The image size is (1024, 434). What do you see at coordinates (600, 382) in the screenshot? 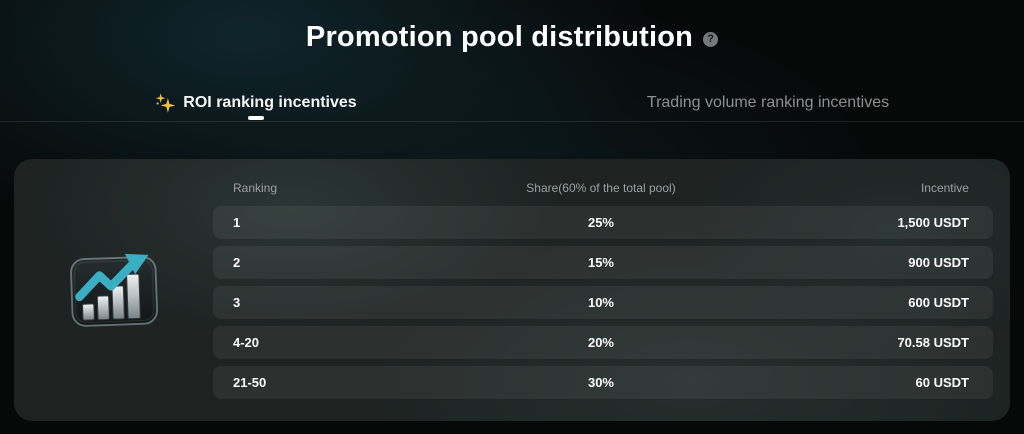
I see `cell-share: 30%` at bounding box center [600, 382].